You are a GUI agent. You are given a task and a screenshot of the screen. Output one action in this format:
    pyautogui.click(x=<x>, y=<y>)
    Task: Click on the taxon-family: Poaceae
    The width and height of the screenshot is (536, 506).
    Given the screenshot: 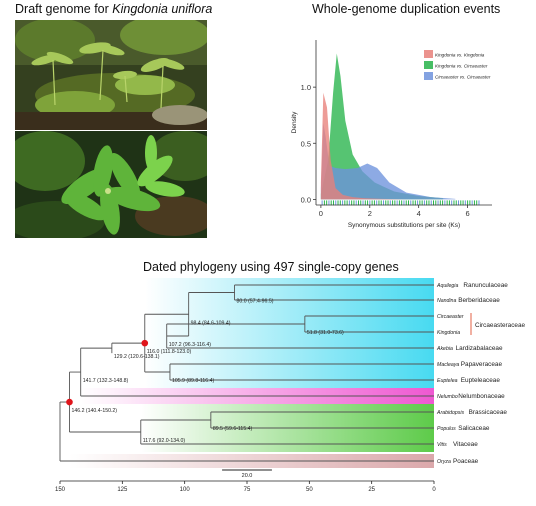 What is the action you would take?
    pyautogui.click(x=466, y=461)
    